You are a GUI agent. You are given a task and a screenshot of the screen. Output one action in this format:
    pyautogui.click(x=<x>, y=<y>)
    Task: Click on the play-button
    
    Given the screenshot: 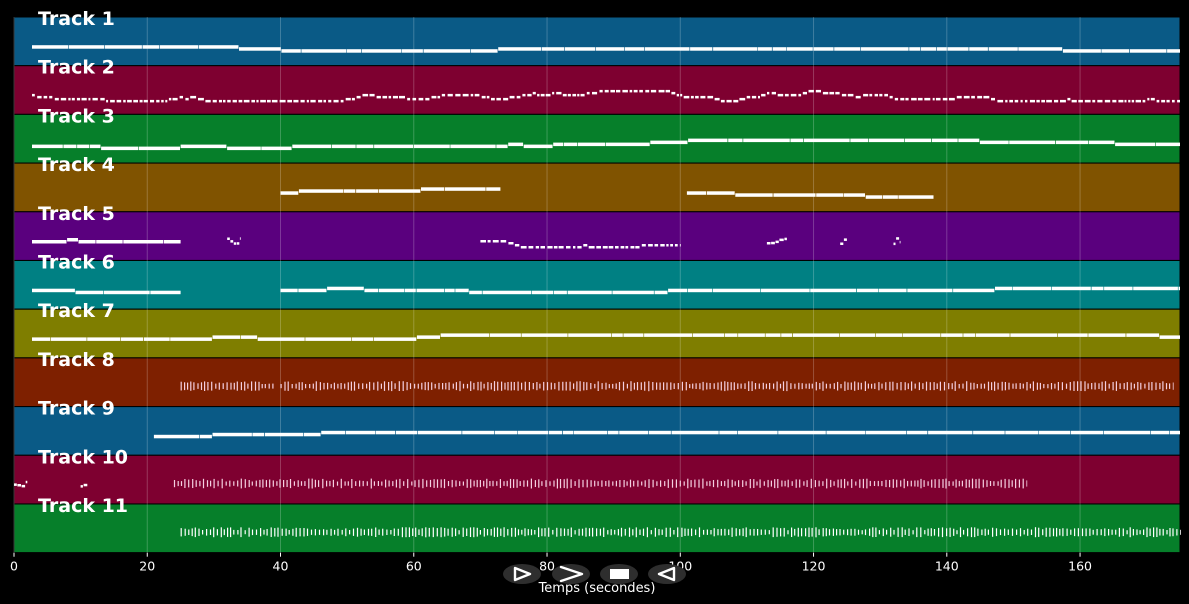 What is the action you would take?
    pyautogui.click(x=522, y=574)
    